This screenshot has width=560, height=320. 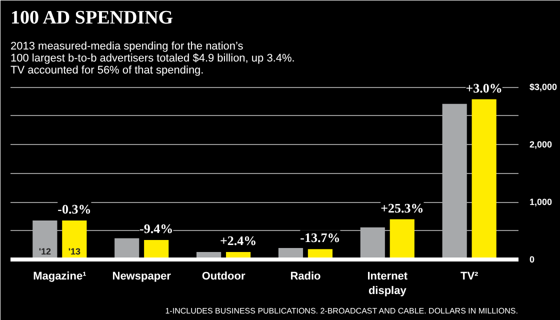 What do you see at coordinates (402, 208) in the screenshot?
I see `annotation: +25.3%` at bounding box center [402, 208].